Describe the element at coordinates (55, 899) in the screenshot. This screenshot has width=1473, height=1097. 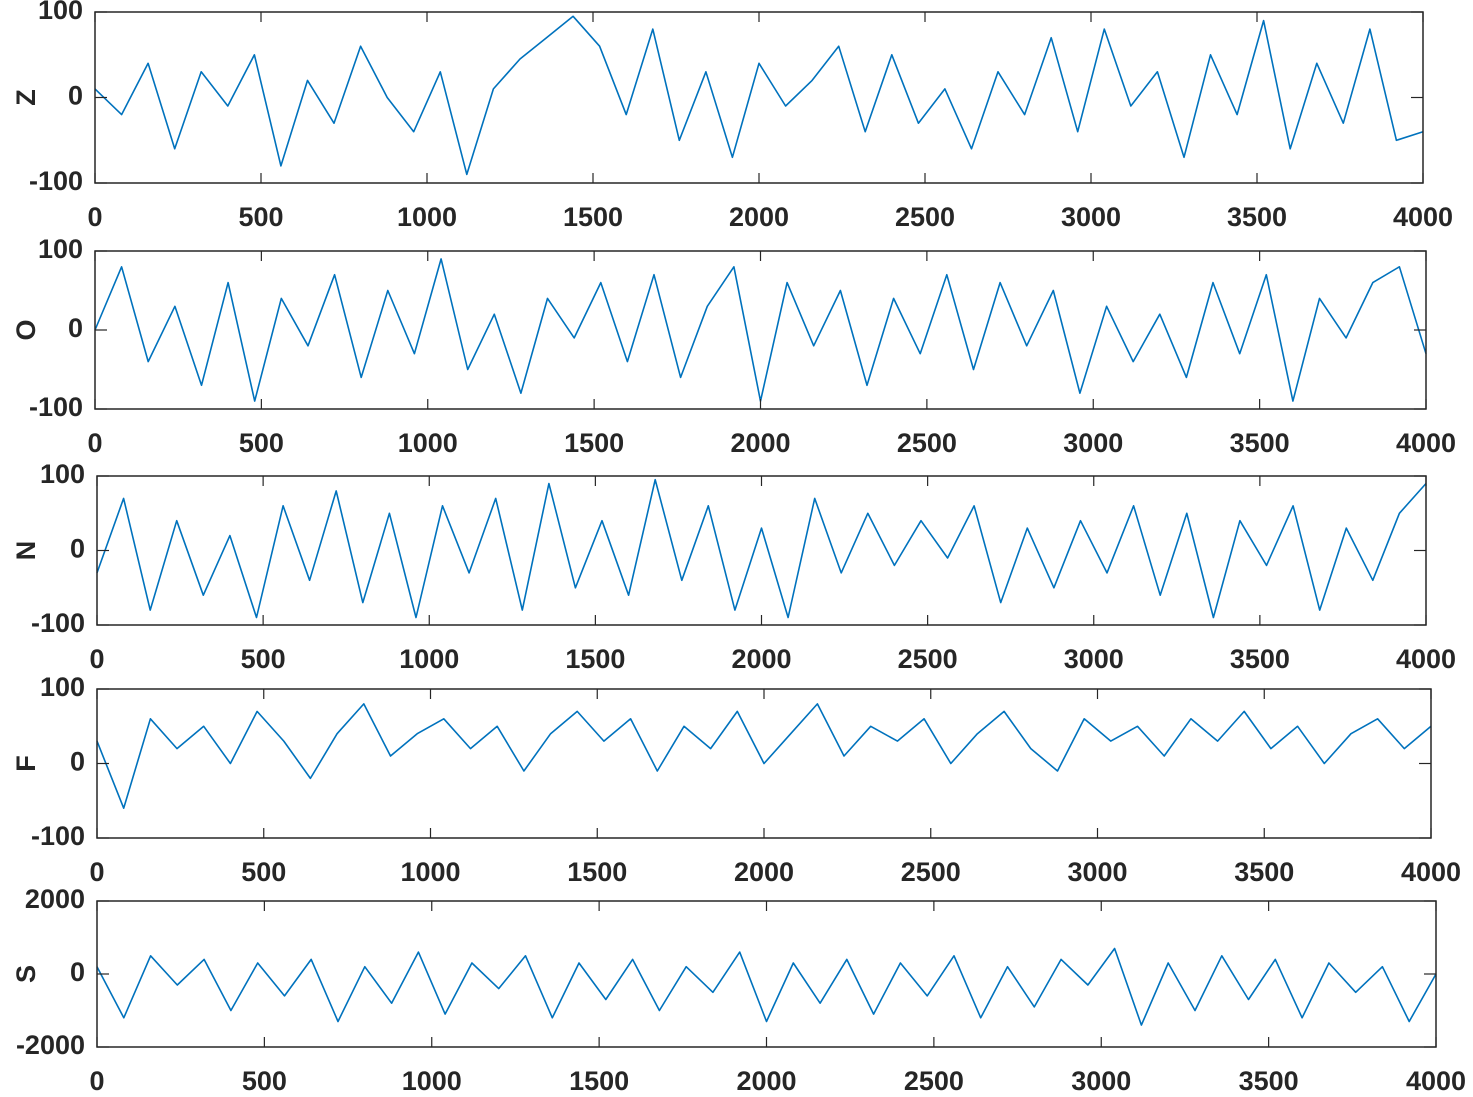
I see `y-tick-label: 2000` at that location.